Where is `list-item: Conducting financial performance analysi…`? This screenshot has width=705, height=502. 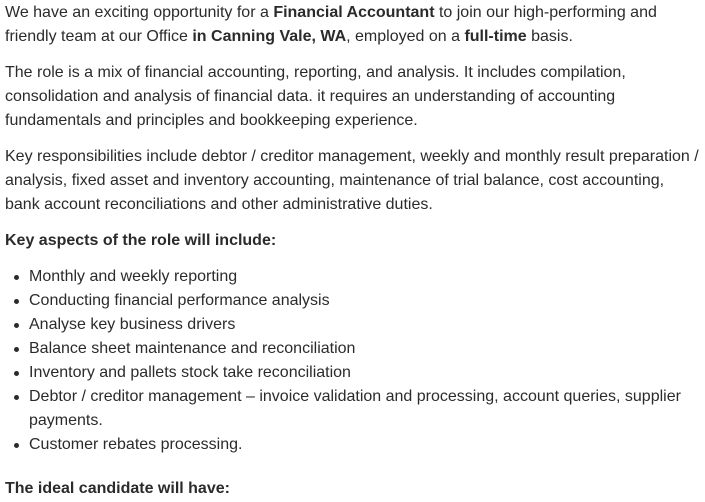 list-item: Conducting financial performance analysi… is located at coordinates (357, 301).